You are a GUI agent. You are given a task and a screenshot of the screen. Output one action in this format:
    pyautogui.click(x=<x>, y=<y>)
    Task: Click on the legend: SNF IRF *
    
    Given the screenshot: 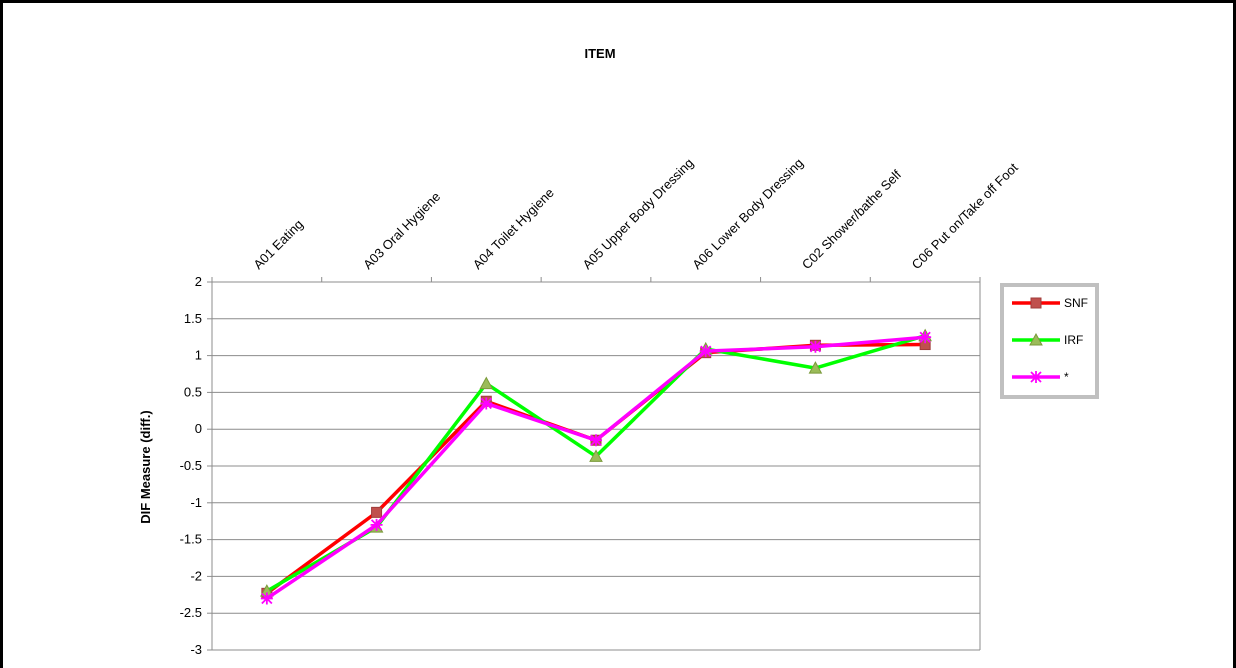 What is the action you would take?
    pyautogui.click(x=1049, y=341)
    